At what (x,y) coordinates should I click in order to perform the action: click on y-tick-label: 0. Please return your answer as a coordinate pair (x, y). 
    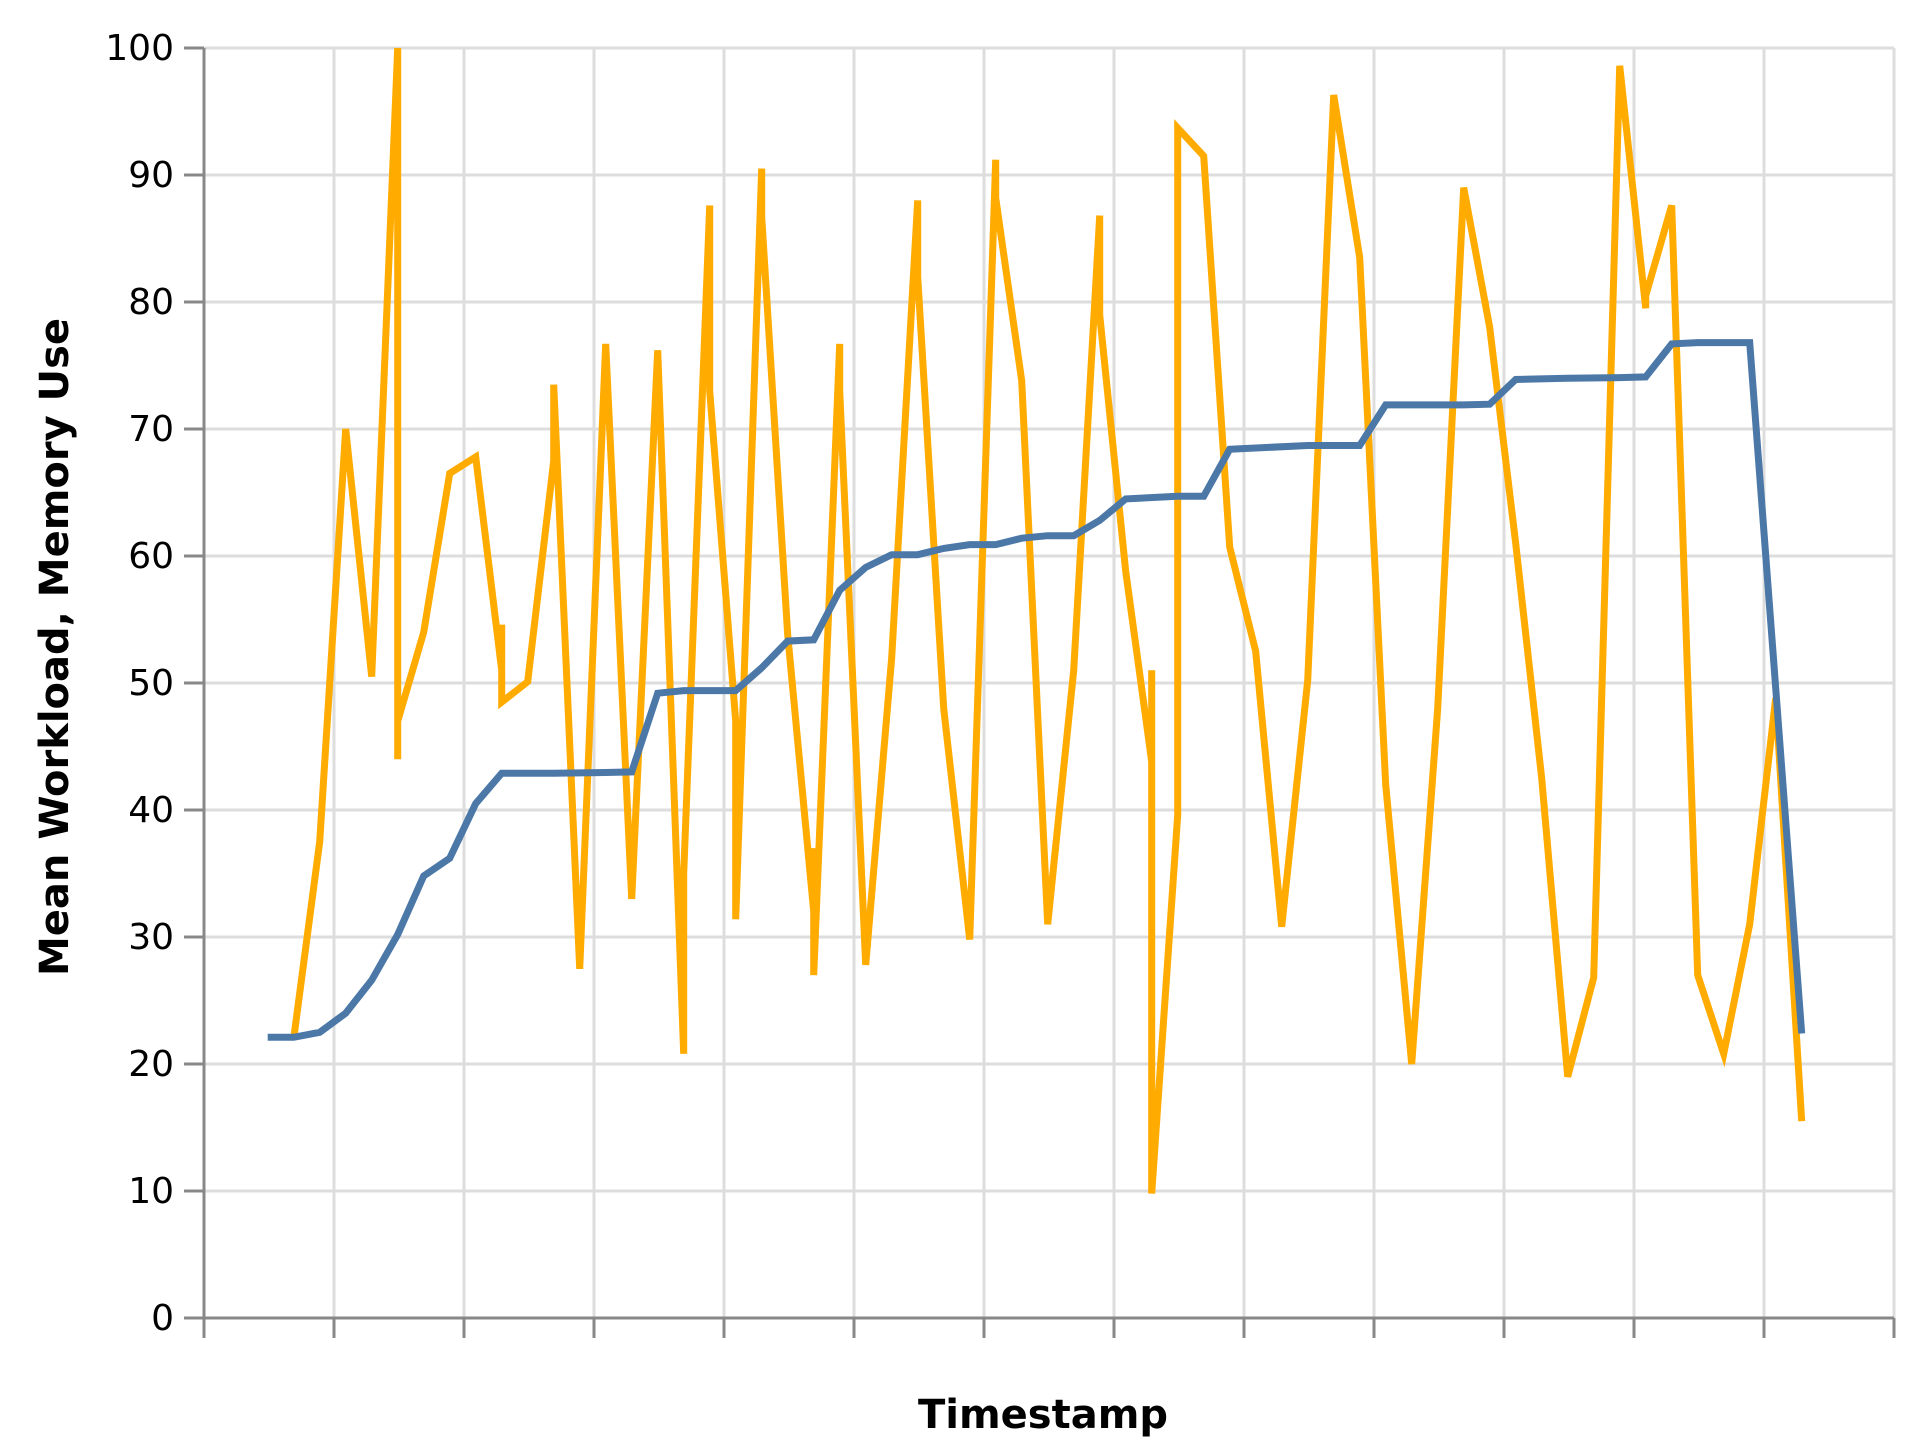
    Looking at the image, I should click on (162, 1318).